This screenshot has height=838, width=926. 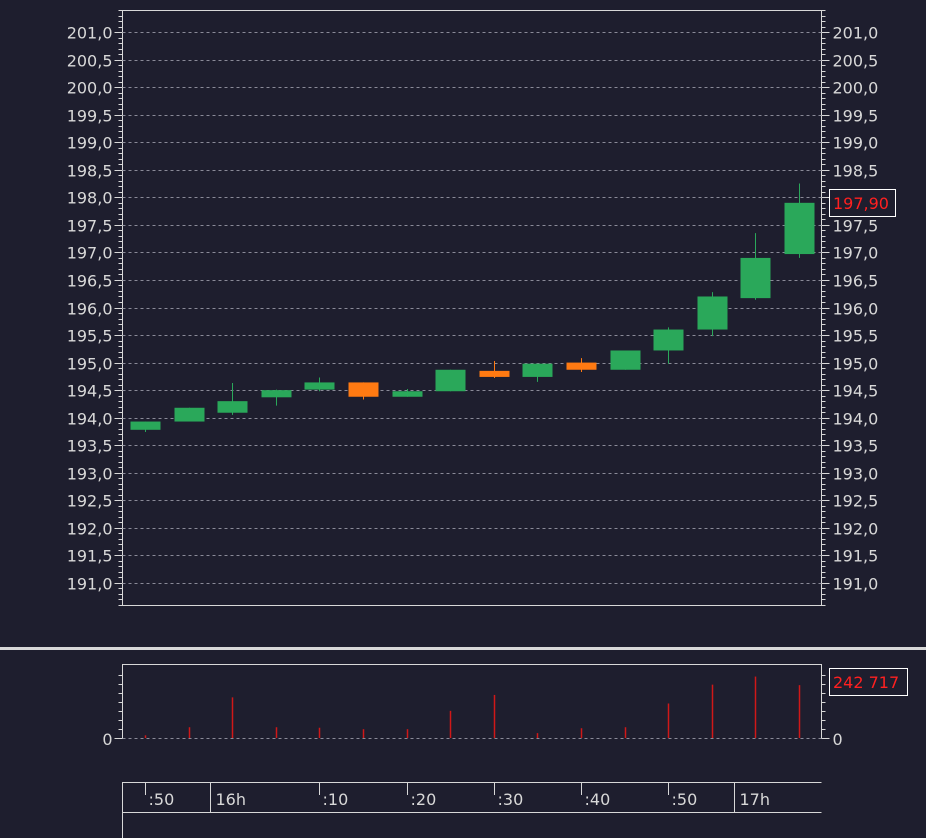 I want to click on price-tick-label-left: 193,0, so click(x=90, y=474).